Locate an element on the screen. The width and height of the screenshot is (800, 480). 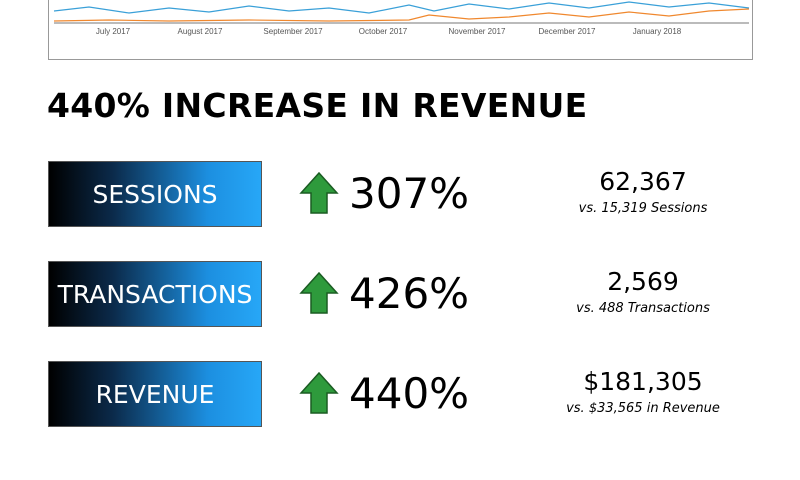
line-orange is located at coordinates (401, 15).